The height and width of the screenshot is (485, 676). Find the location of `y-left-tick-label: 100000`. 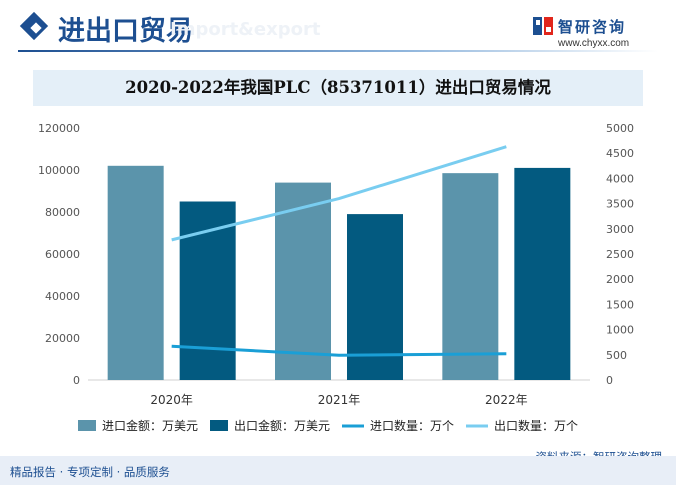

y-left-tick-label: 100000 is located at coordinates (59, 170).